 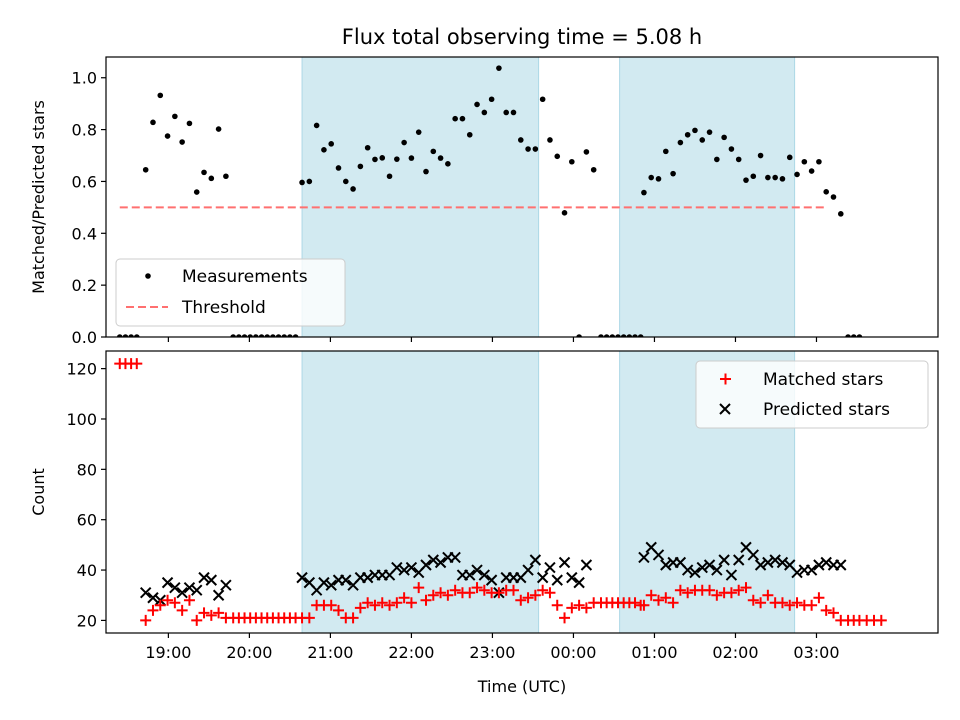 What do you see at coordinates (87, 520) in the screenshot?
I see `y-tick-label: 60` at bounding box center [87, 520].